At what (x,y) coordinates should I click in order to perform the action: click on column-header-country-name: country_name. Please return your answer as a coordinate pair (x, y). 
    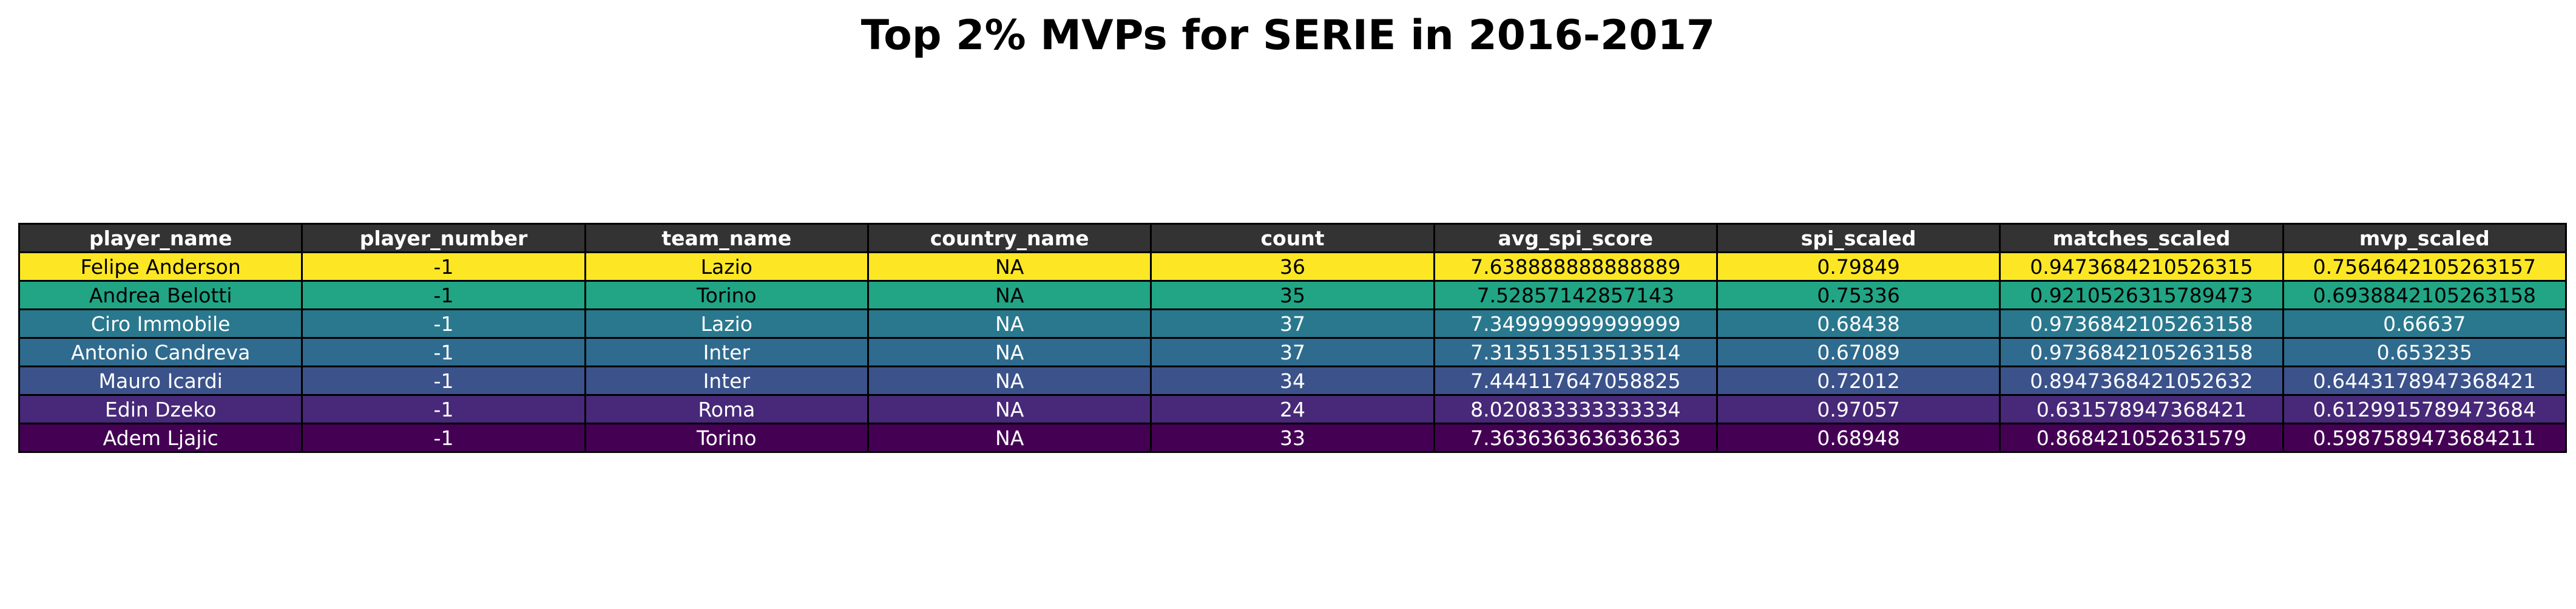
    Looking at the image, I should click on (1009, 238).